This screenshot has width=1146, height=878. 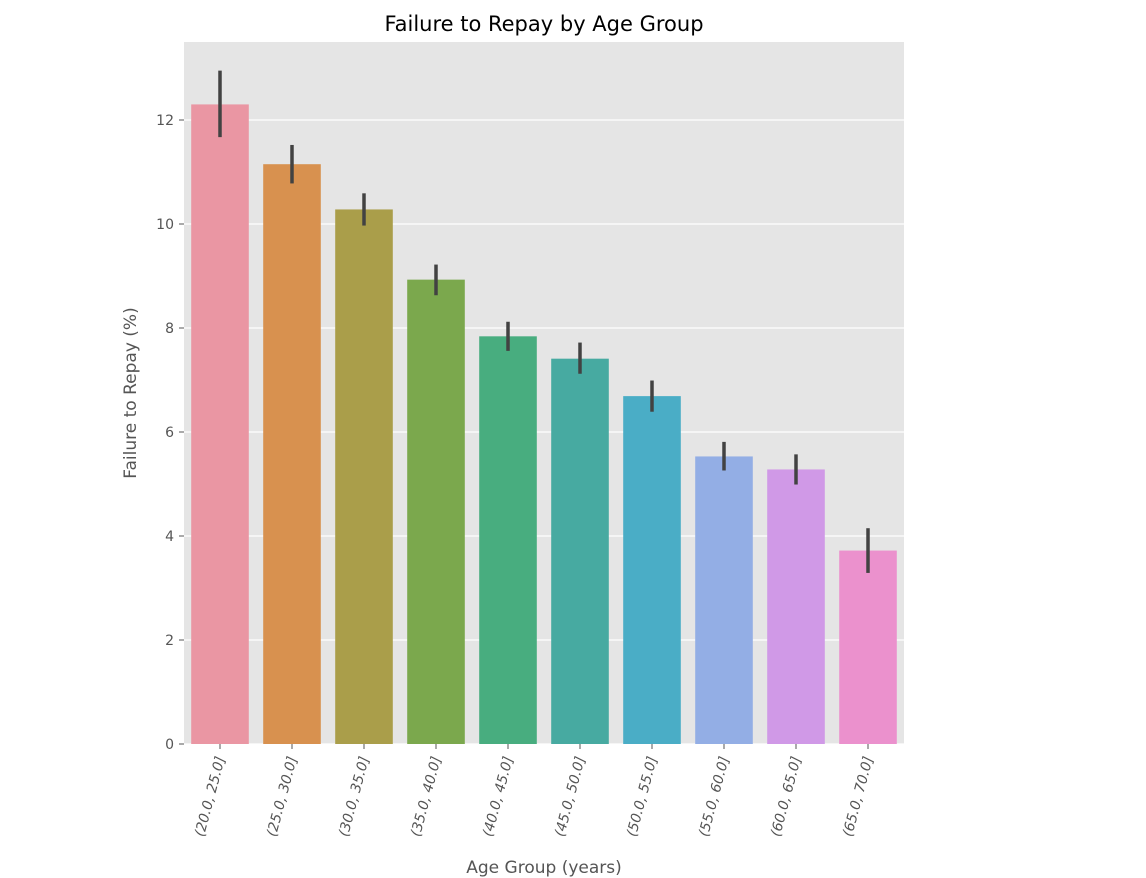 I want to click on x-tick-label: (20.0, 25.0], so click(x=210, y=797).